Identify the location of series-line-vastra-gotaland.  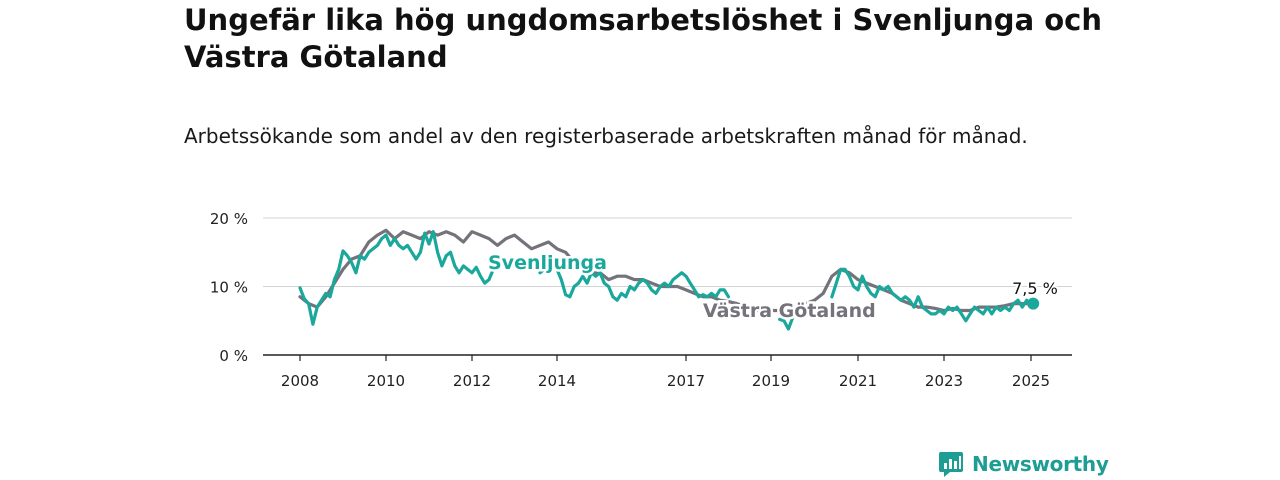
(665, 270).